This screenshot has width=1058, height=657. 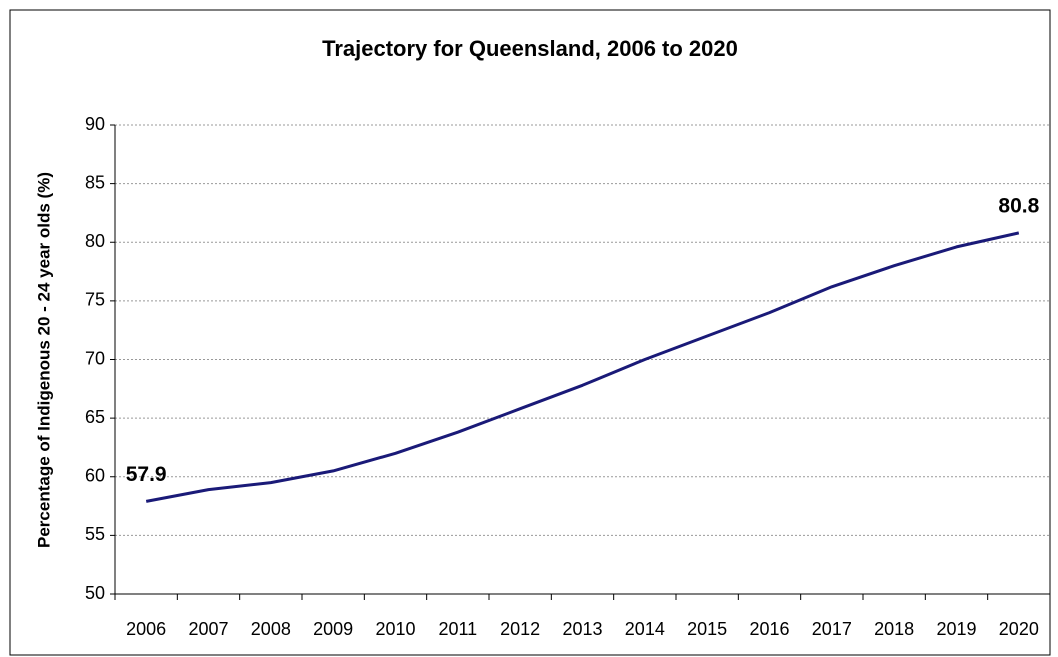 I want to click on x-tick-label: 2009, so click(x=333, y=629).